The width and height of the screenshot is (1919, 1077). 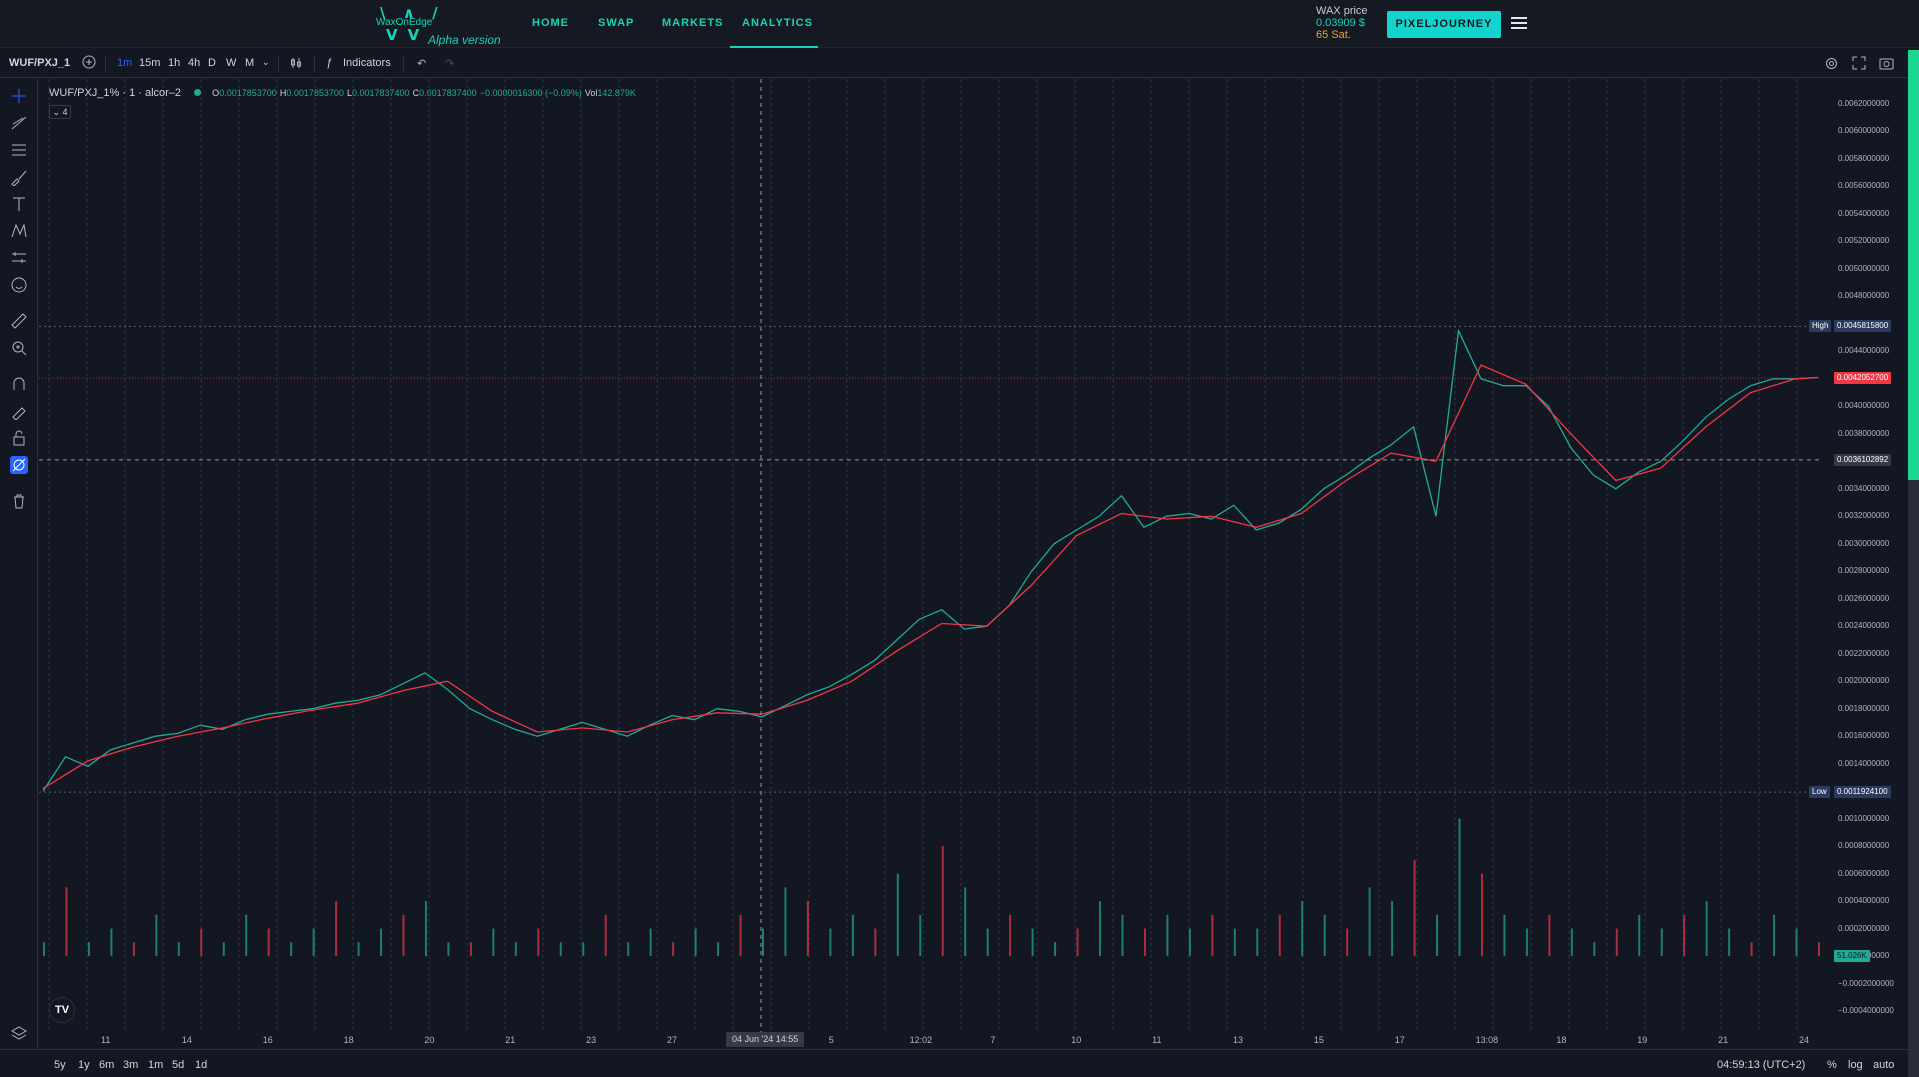 I want to click on pixeljourney-button: PIXELJOURNEY, so click(x=1444, y=24).